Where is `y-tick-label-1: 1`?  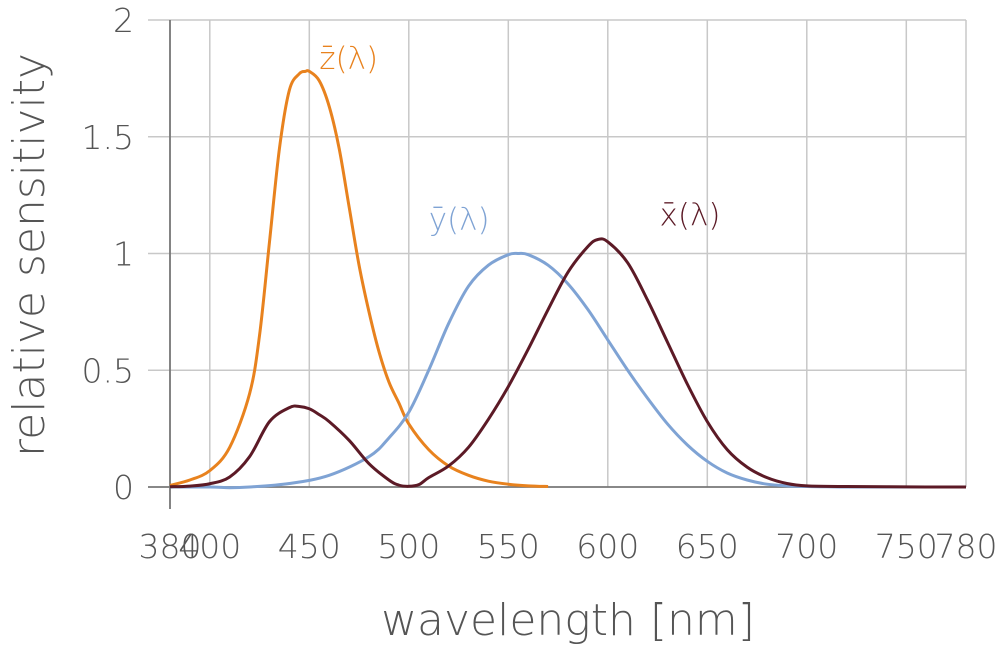
y-tick-label-1: 1 is located at coordinates (123, 254).